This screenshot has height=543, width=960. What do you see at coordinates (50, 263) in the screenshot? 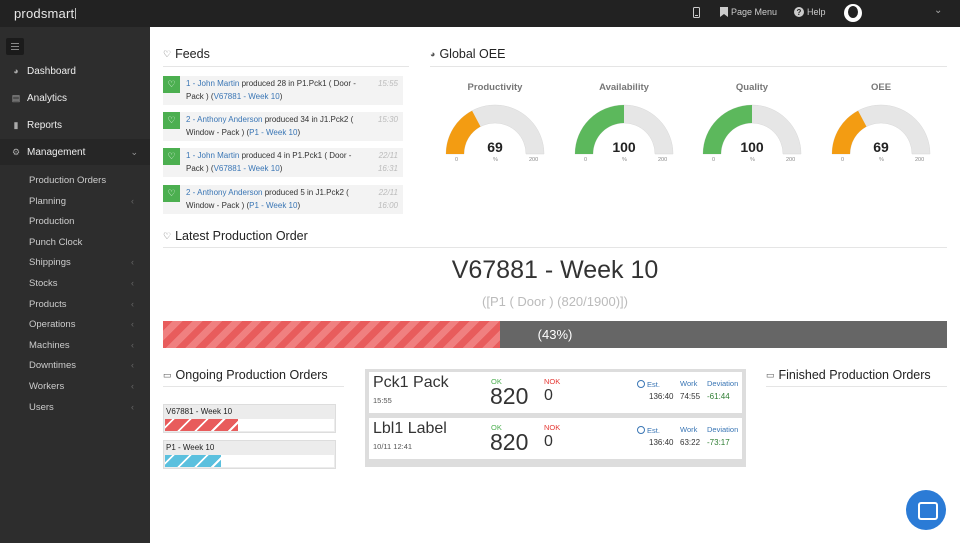
I see `sidebar-subitem-shippings: Shippings` at bounding box center [50, 263].